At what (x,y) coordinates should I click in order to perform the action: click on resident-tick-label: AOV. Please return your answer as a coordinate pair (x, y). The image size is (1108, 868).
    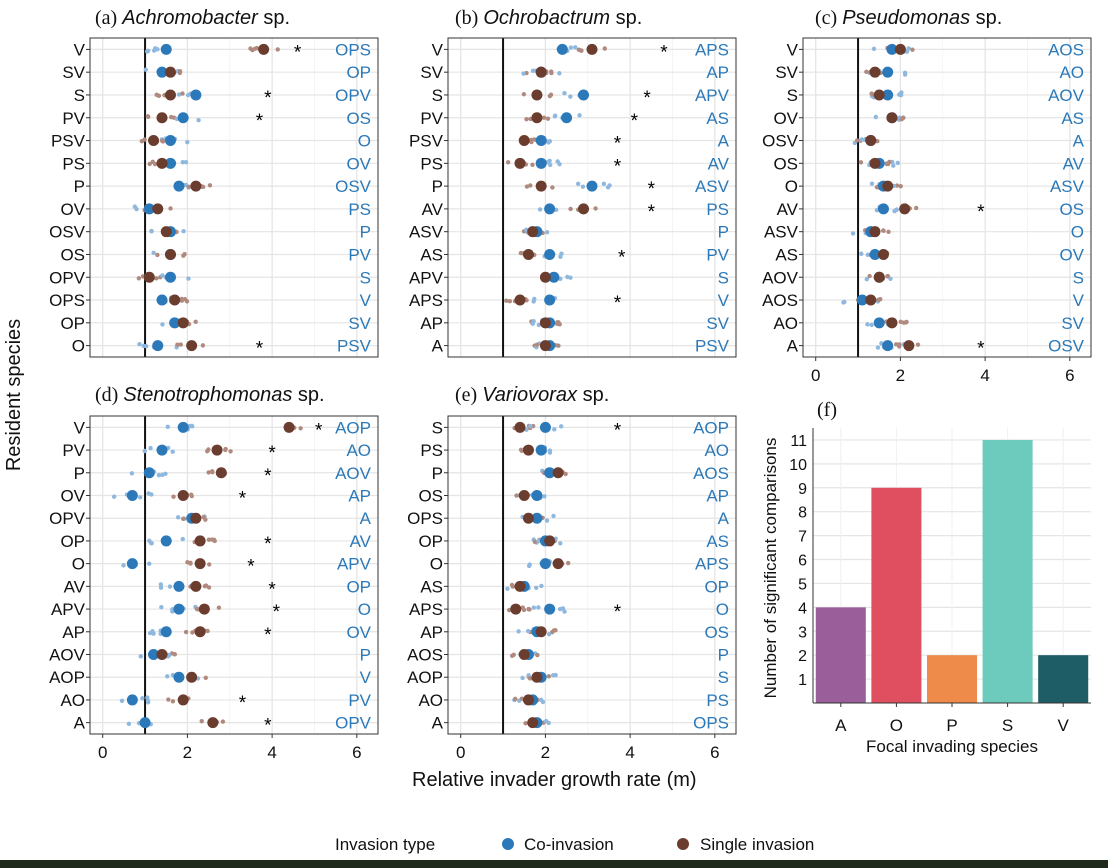
    Looking at the image, I should click on (67, 655).